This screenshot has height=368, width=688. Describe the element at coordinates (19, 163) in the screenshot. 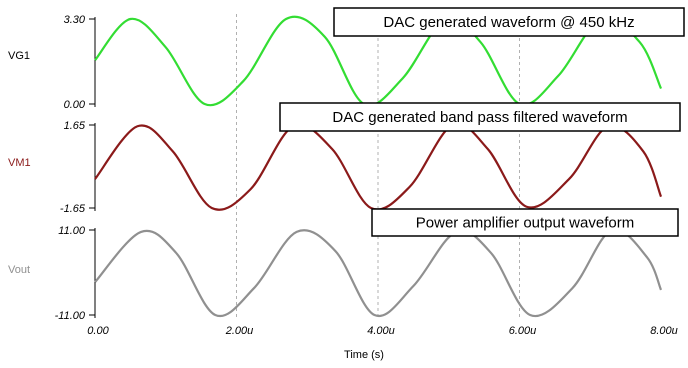

I see `panel-ylabel: VM1` at that location.